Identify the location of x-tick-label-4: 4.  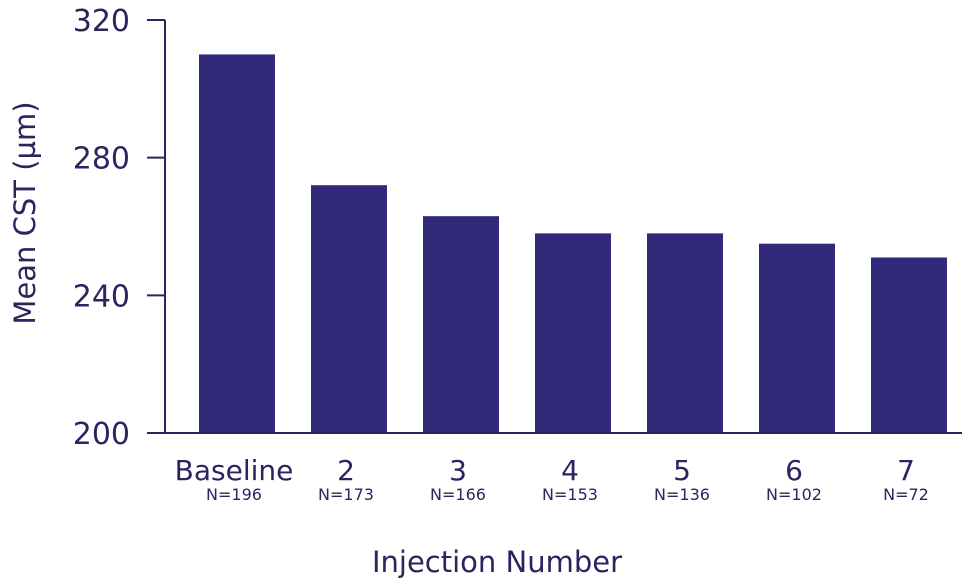
(570, 470).